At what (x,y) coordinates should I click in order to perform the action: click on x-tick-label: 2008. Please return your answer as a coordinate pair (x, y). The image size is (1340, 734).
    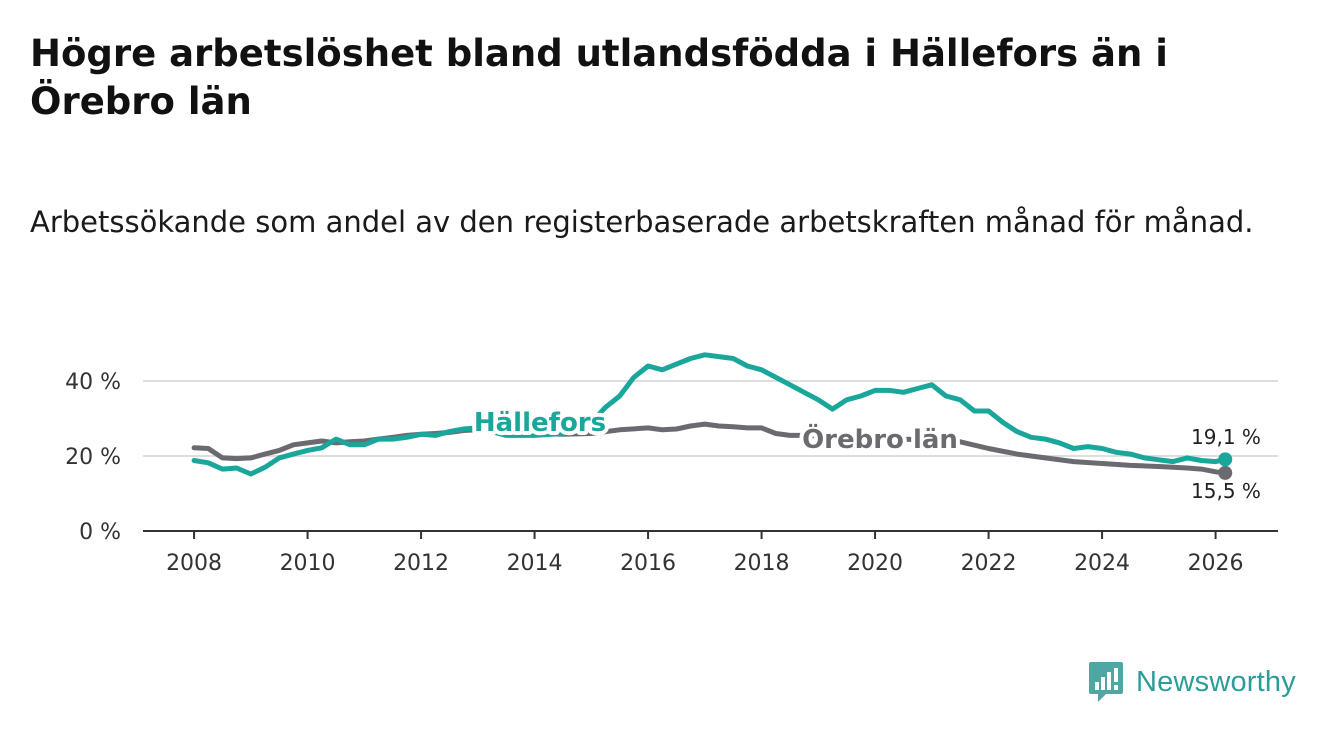
    Looking at the image, I should click on (194, 563).